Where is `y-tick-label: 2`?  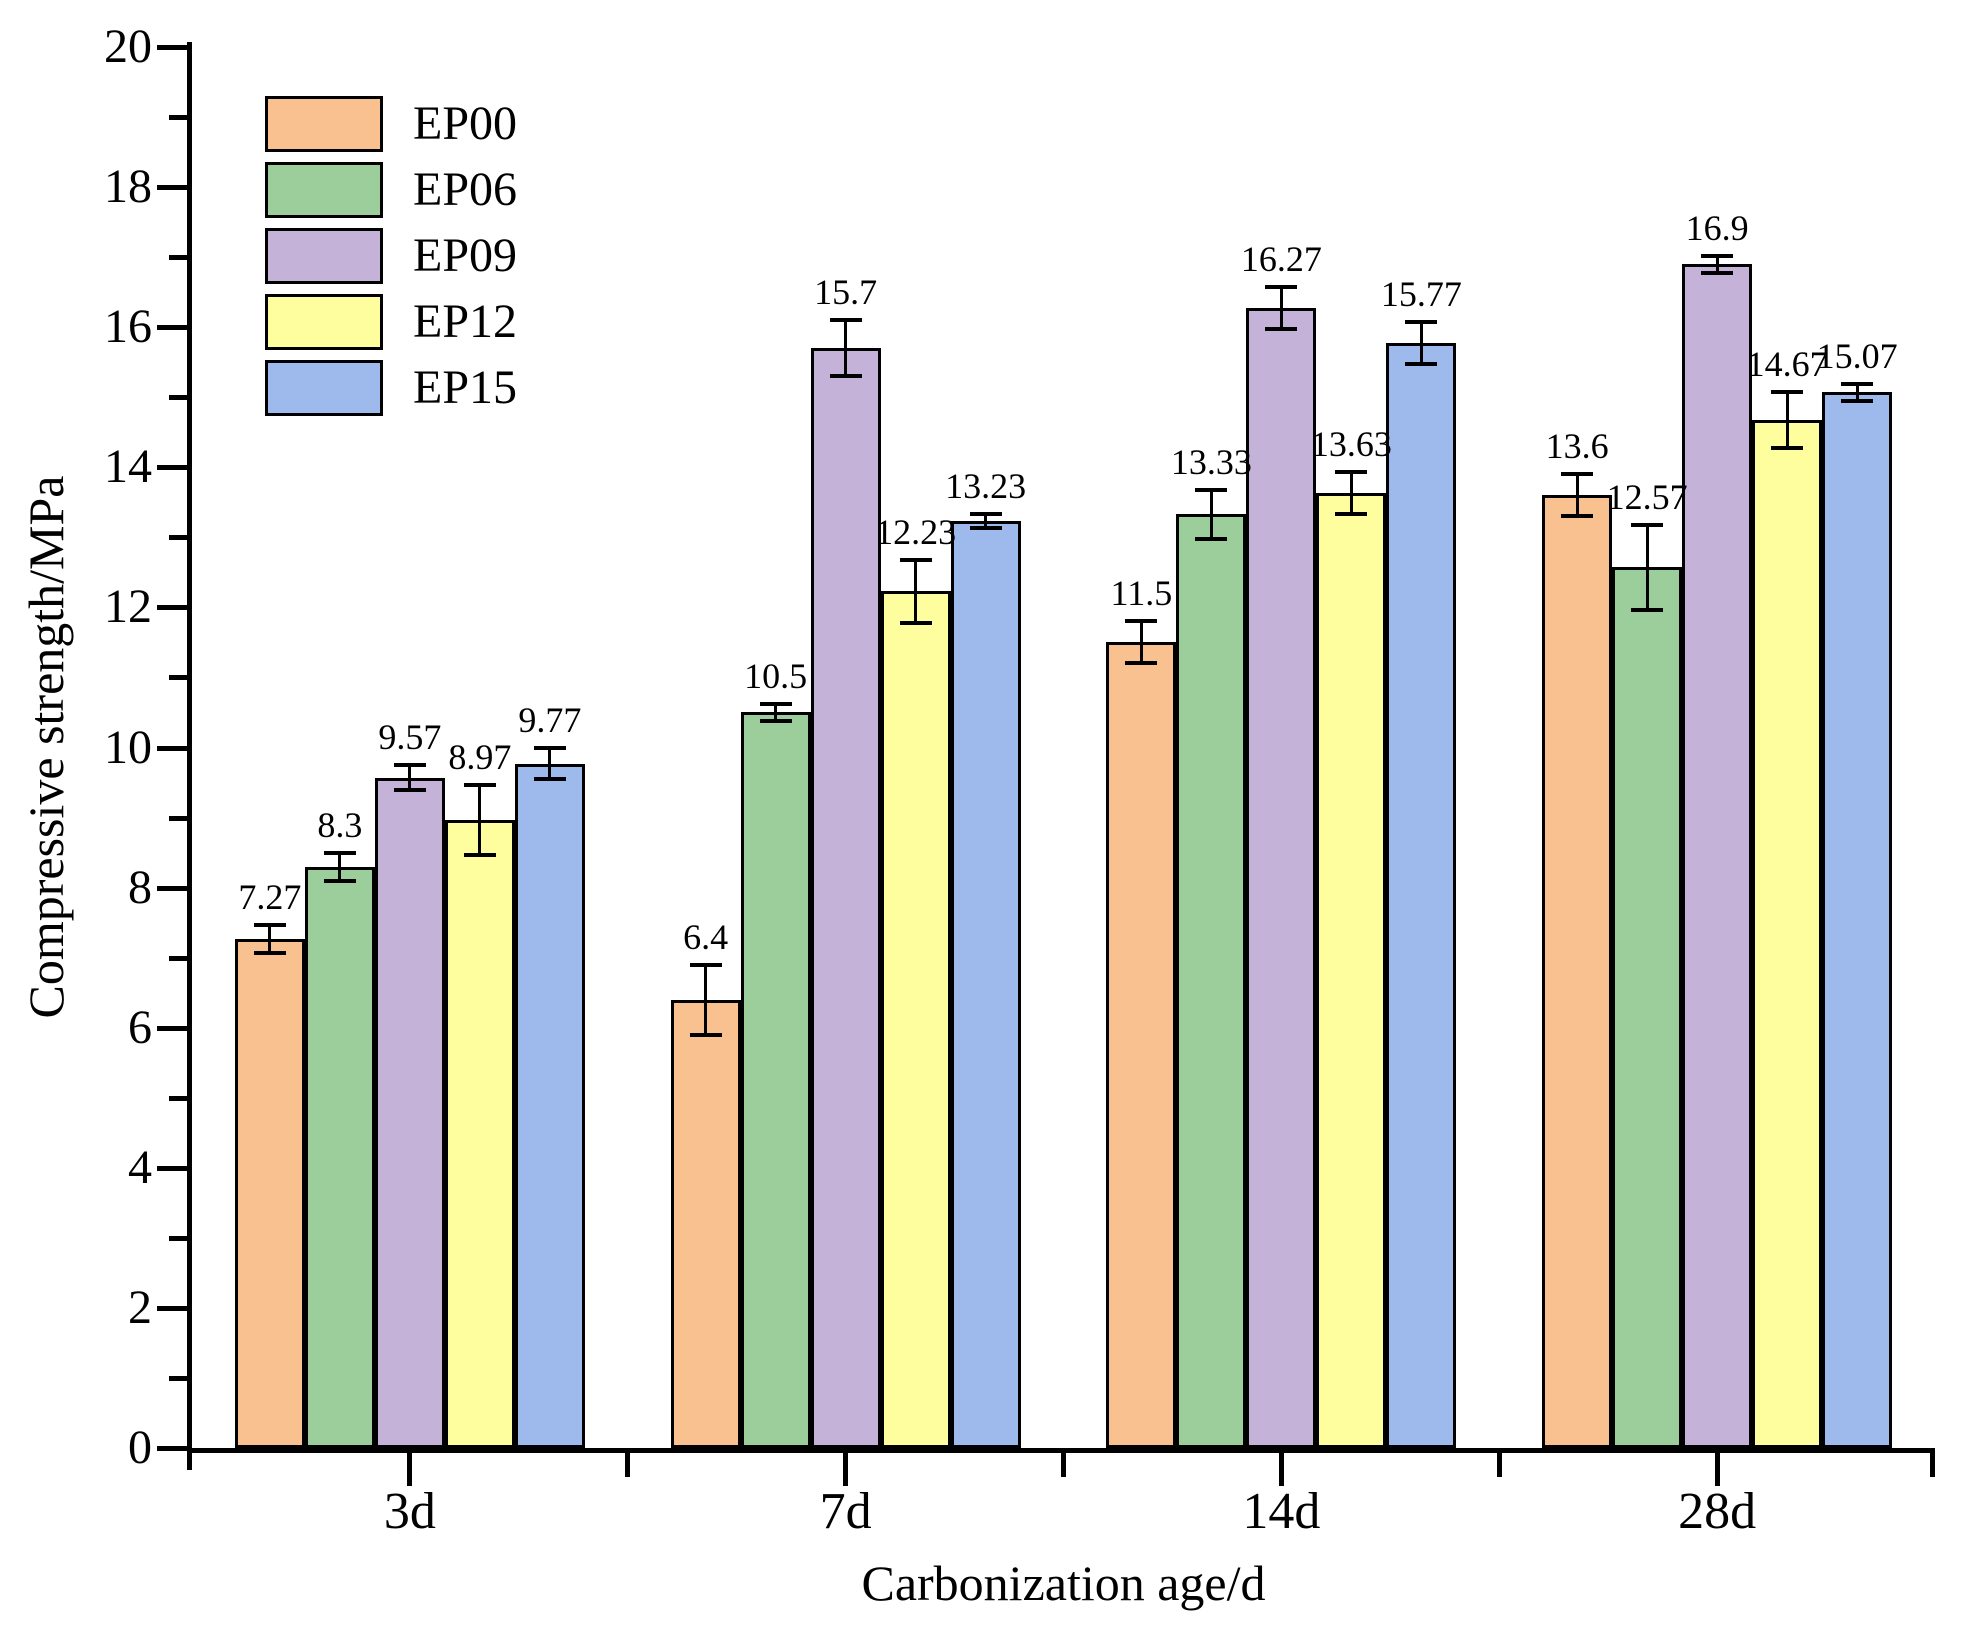 y-tick-label: 2 is located at coordinates (140, 1307).